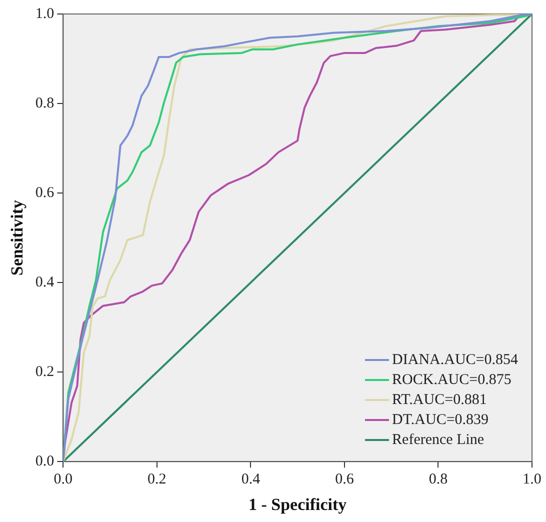  I want to click on x-tick-label: 0.0, so click(63, 480).